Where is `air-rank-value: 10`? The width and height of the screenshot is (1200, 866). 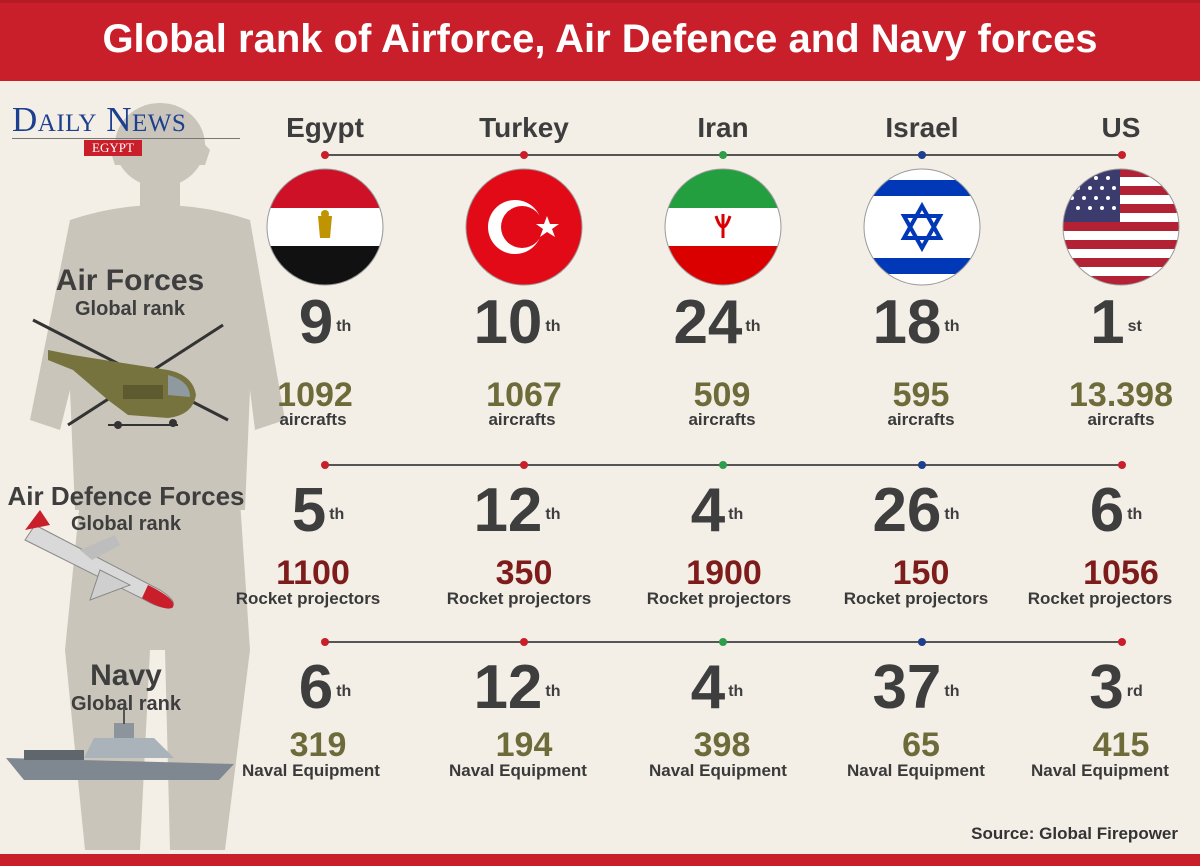
air-rank-value: 10 is located at coordinates (508, 322).